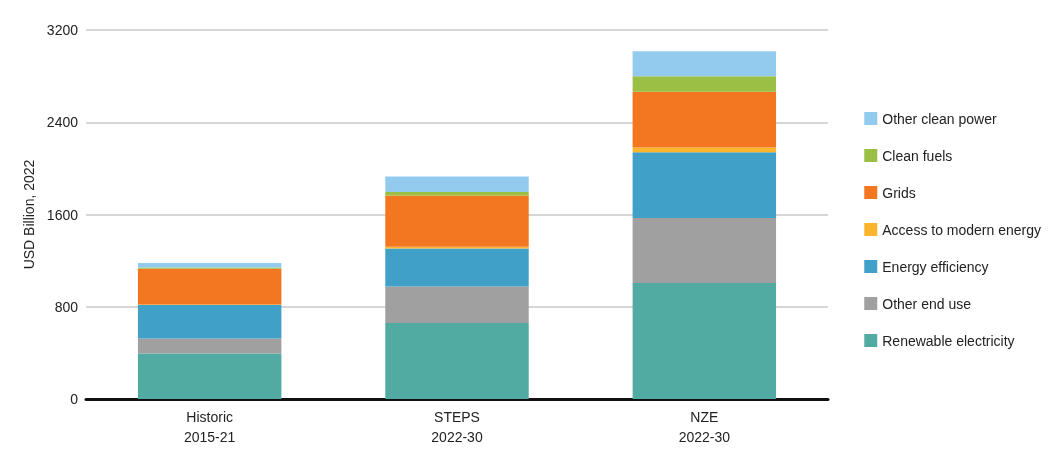 The image size is (1057, 459). What do you see at coordinates (948, 340) in the screenshot?
I see `legend-label: Renewable electricity` at bounding box center [948, 340].